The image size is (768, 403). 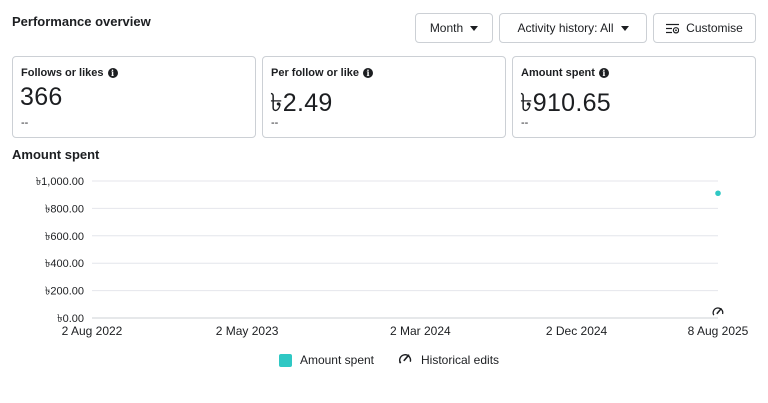 I want to click on month-dropdown-button: Month, so click(x=454, y=28).